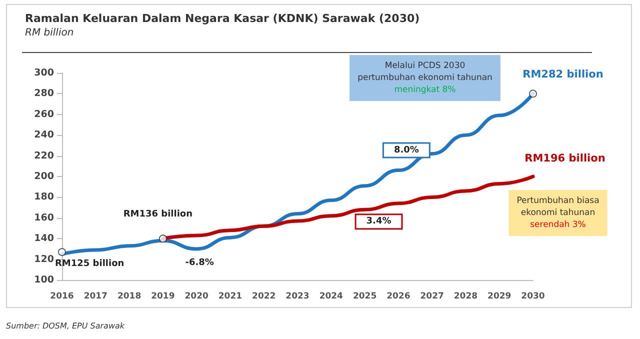 The image size is (640, 339). What do you see at coordinates (158, 215) in the screenshot?
I see `annotation: RM136 billion` at bounding box center [158, 215].